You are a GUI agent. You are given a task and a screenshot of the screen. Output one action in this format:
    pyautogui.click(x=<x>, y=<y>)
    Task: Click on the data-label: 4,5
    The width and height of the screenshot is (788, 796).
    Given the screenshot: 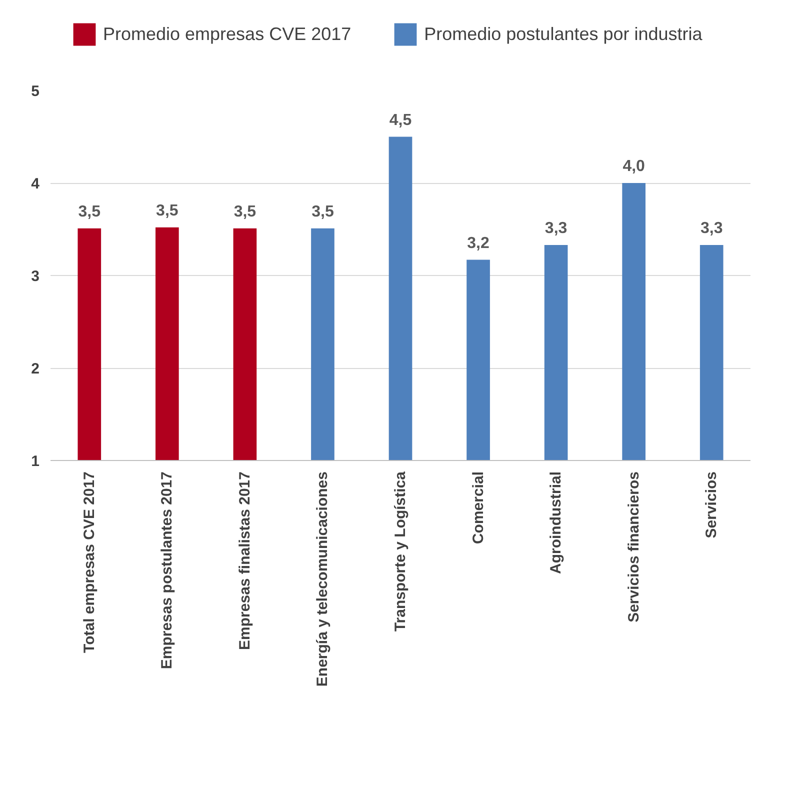 What is the action you would take?
    pyautogui.click(x=400, y=120)
    